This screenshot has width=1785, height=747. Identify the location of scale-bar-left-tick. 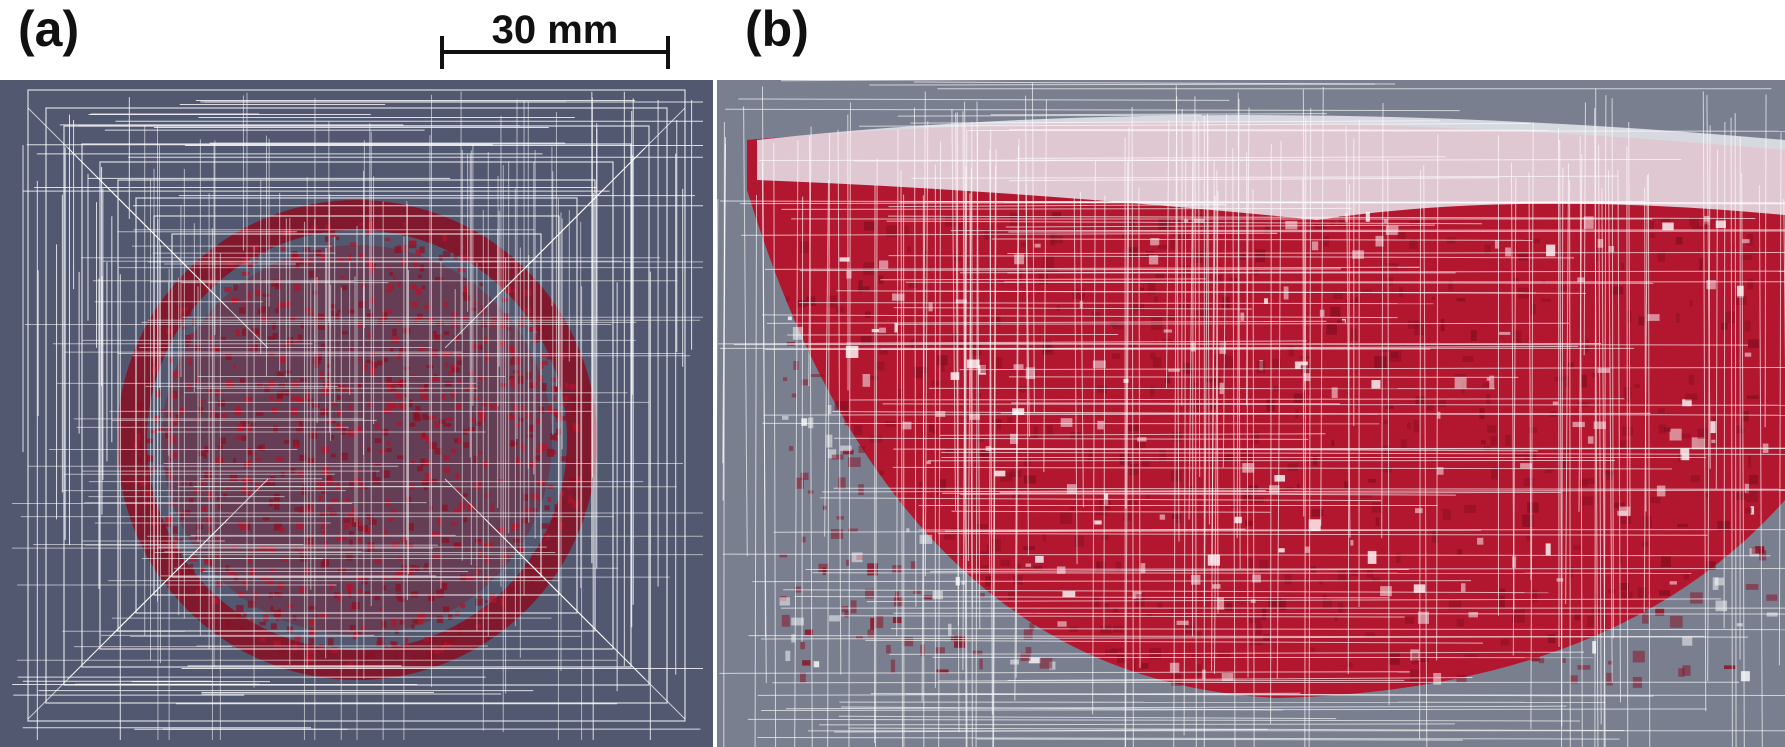
(442, 52).